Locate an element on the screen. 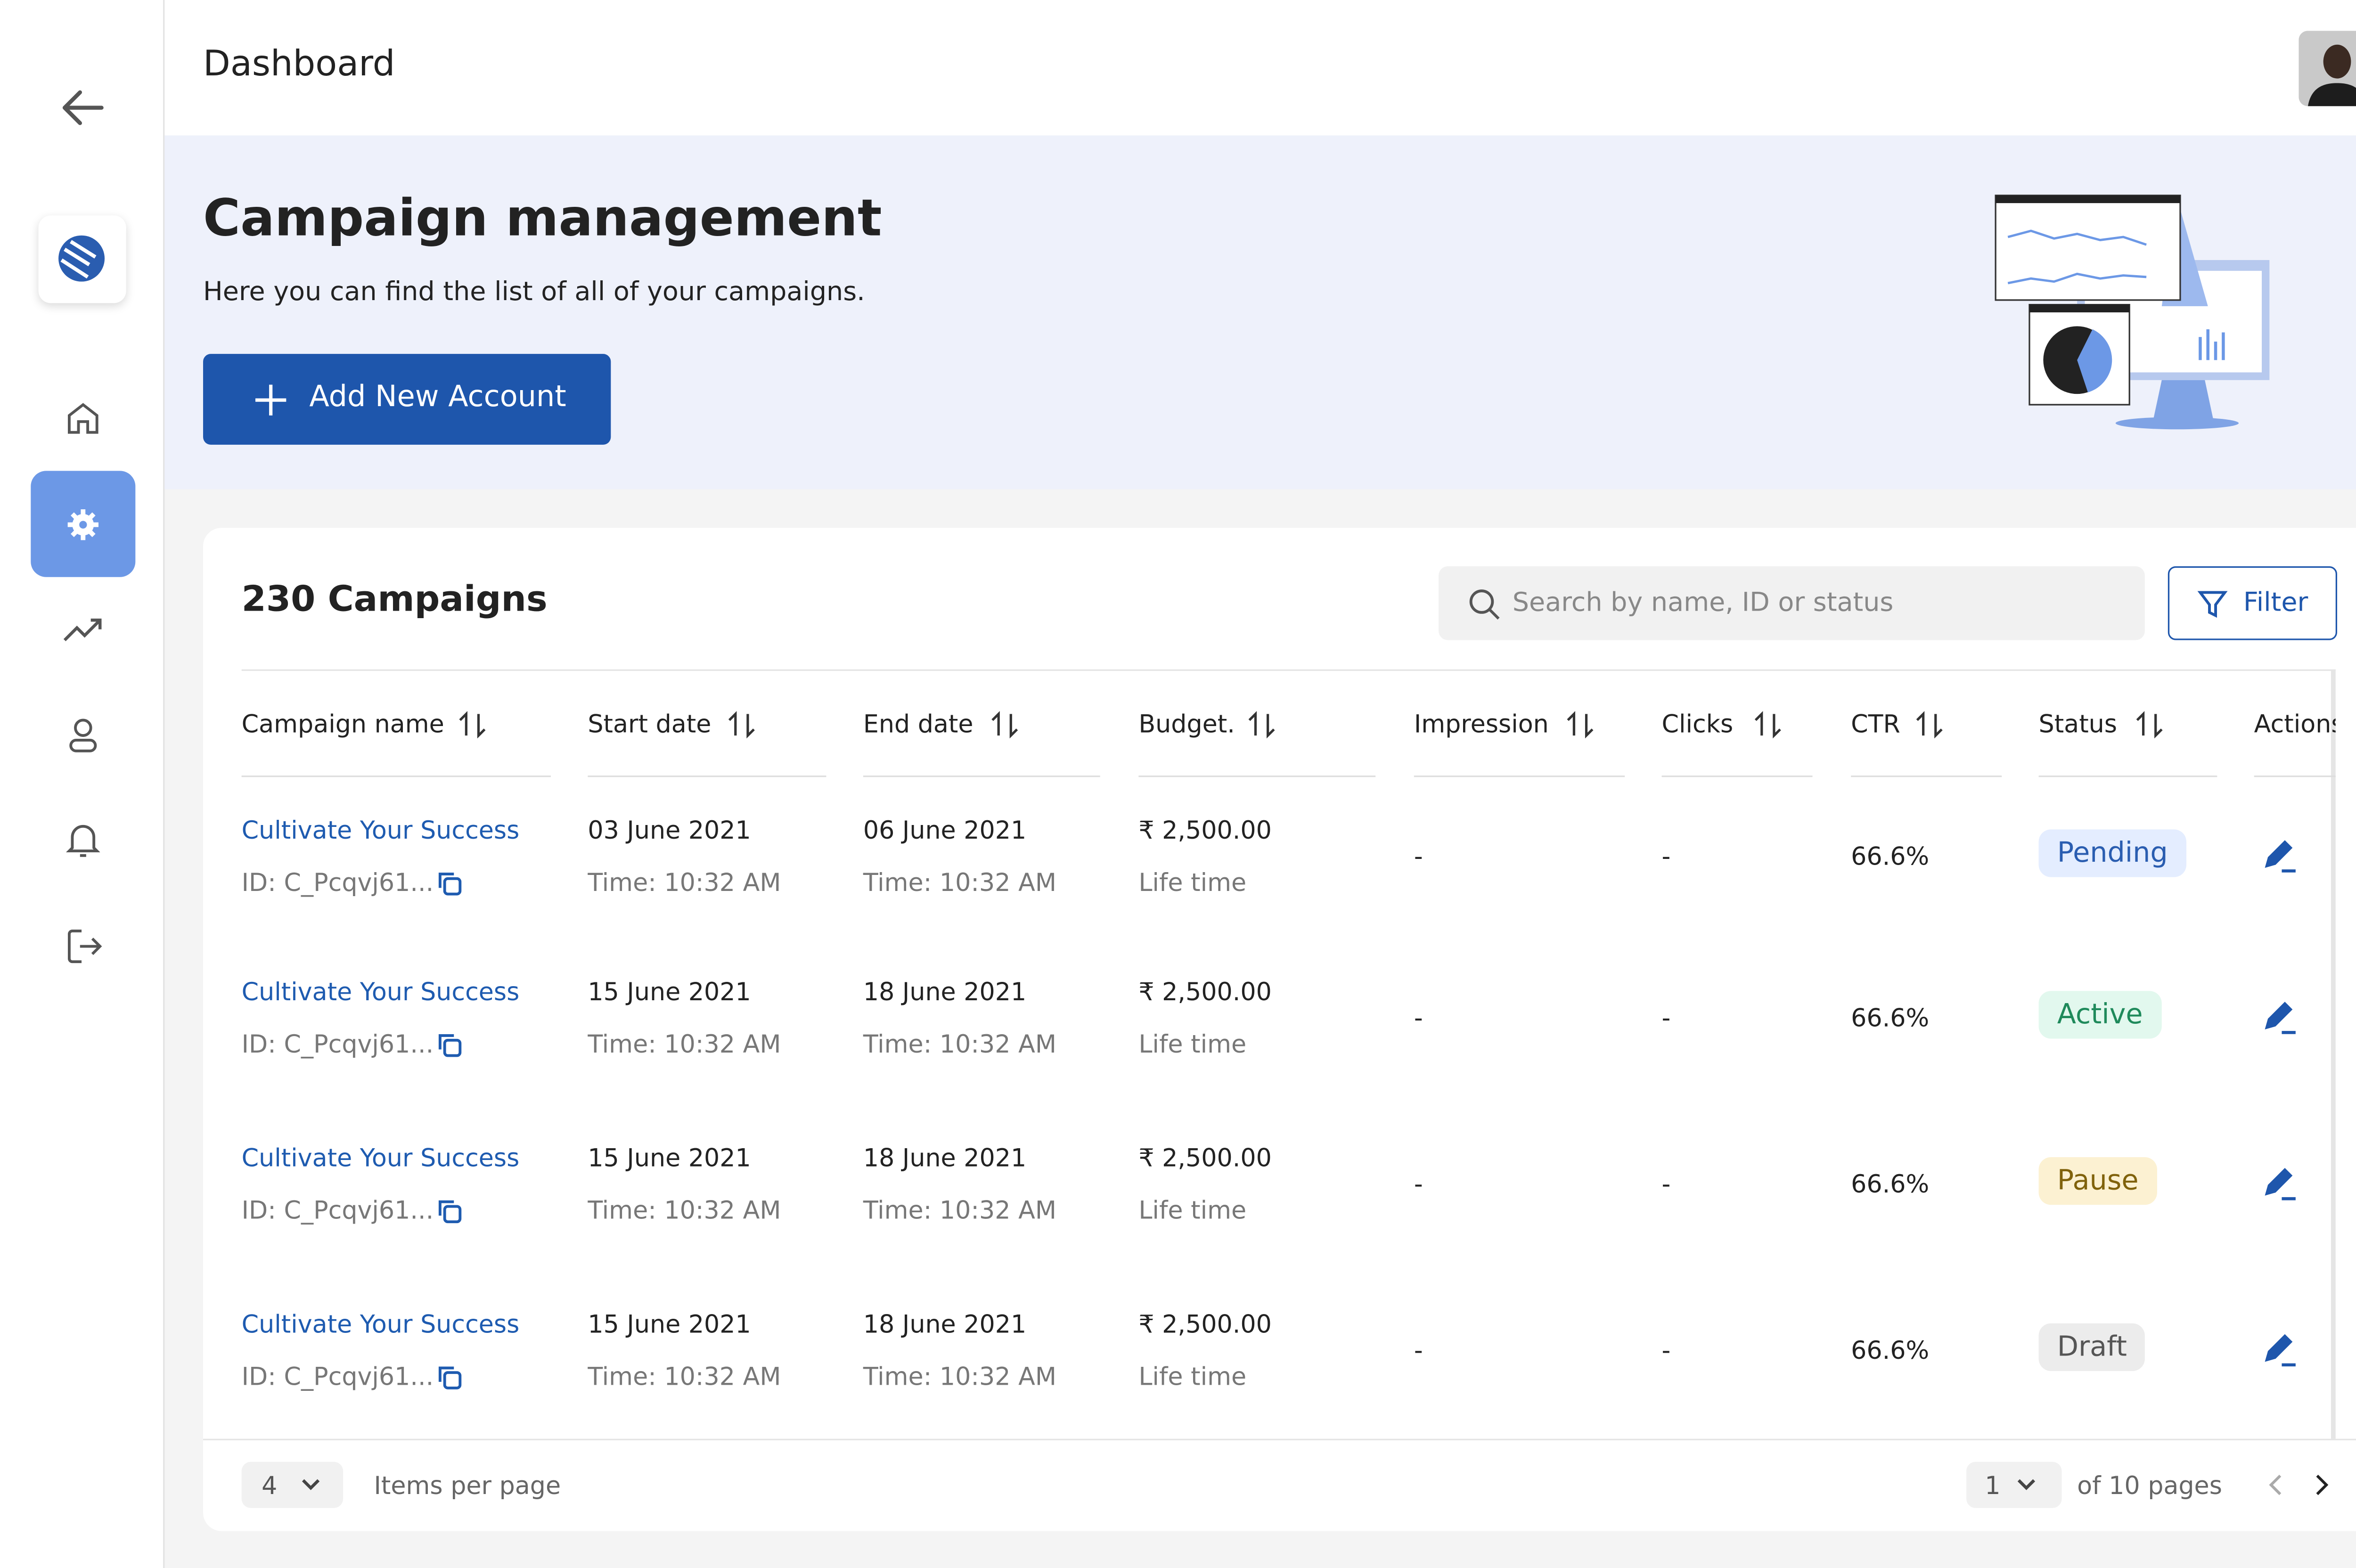 The width and height of the screenshot is (2356, 1568). next-page is located at coordinates (2321, 1485).